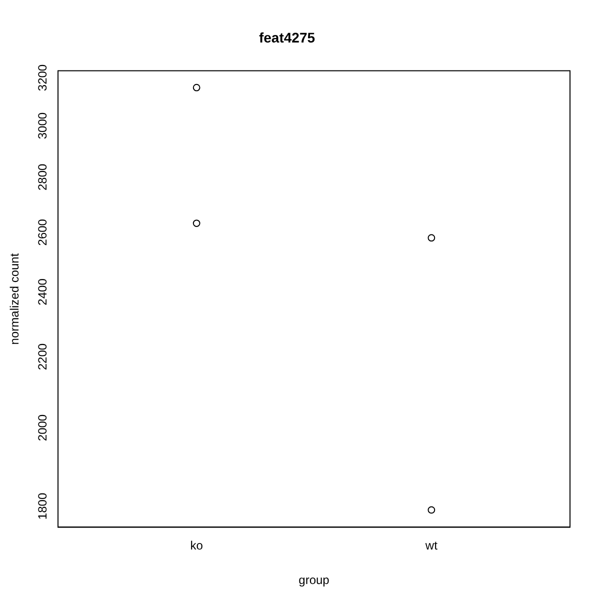 Image resolution: width=600 pixels, height=600 pixels. I want to click on y-tick-label: 2800, so click(42, 177).